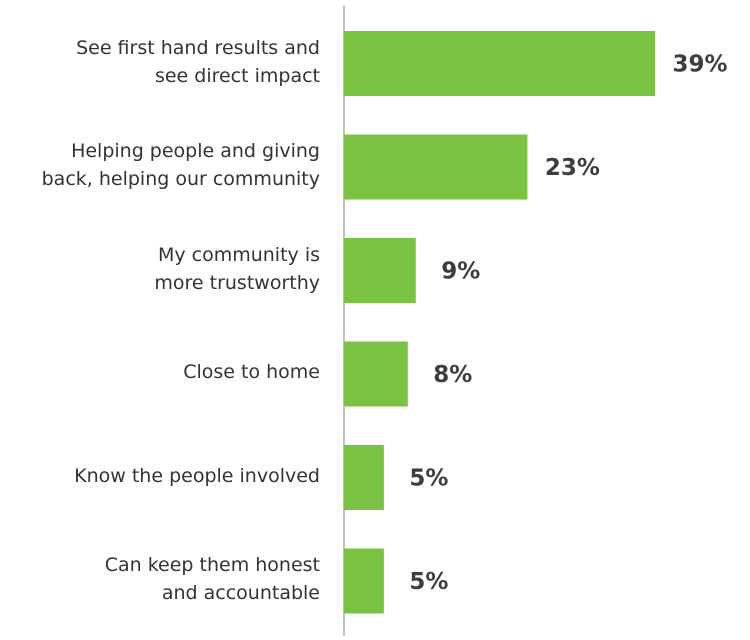  Describe the element at coordinates (237, 268) in the screenshot. I see `category-label-3: My community is more trustworthy` at that location.